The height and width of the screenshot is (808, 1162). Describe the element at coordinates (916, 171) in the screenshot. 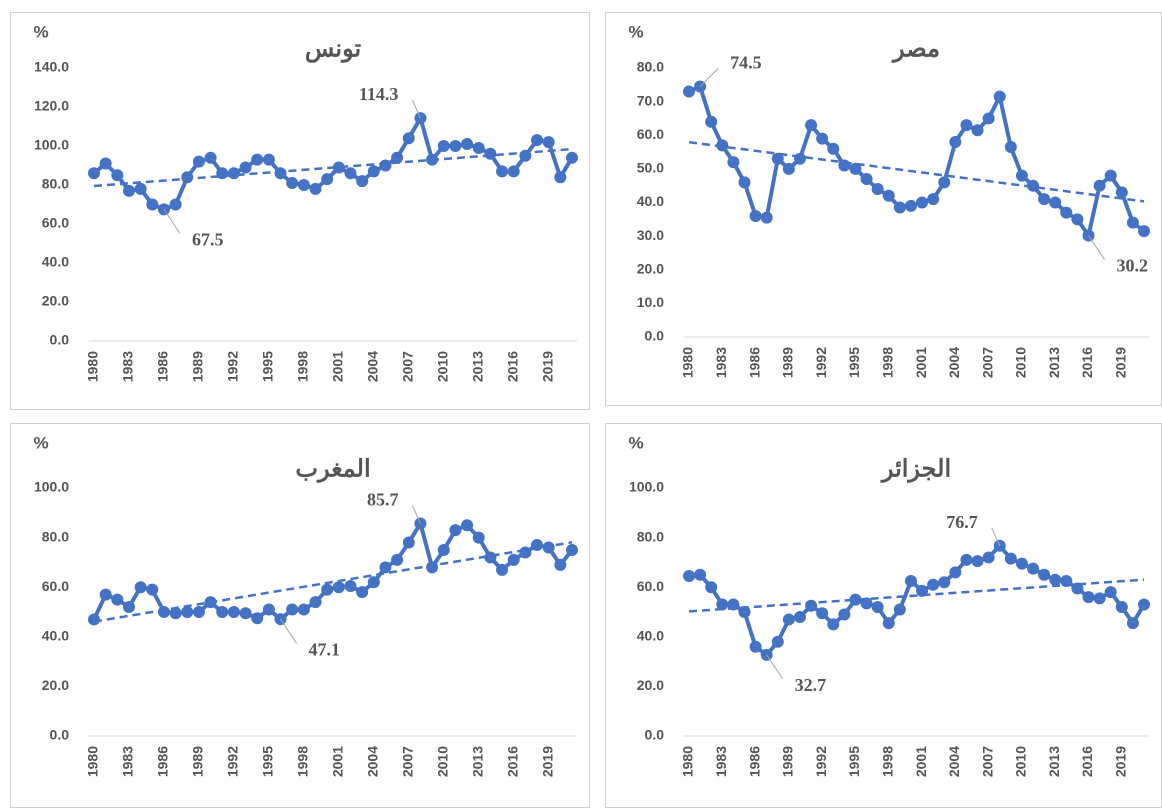

I see `trendline` at that location.